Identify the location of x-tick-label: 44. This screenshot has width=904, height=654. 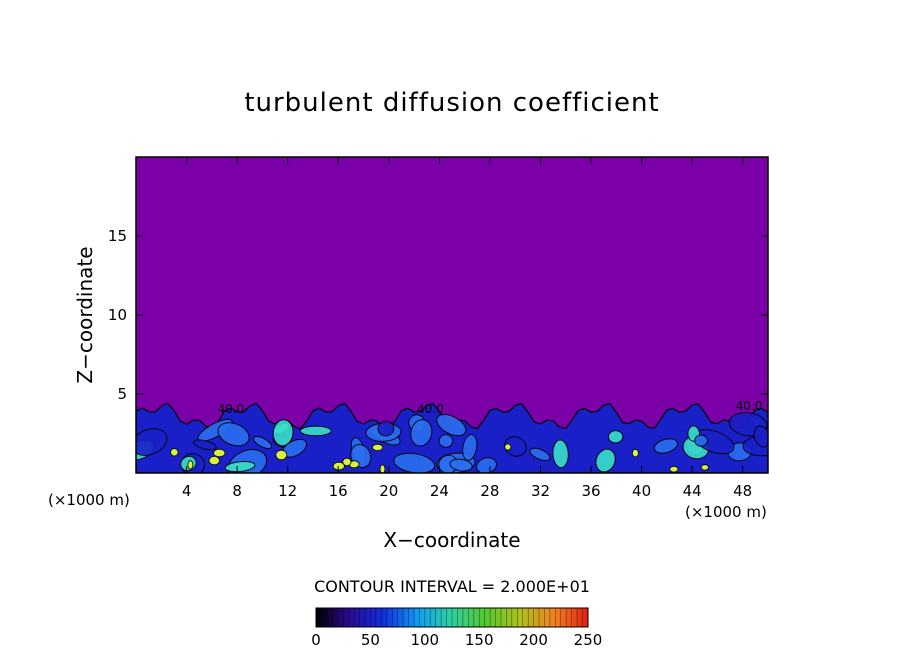
(692, 491).